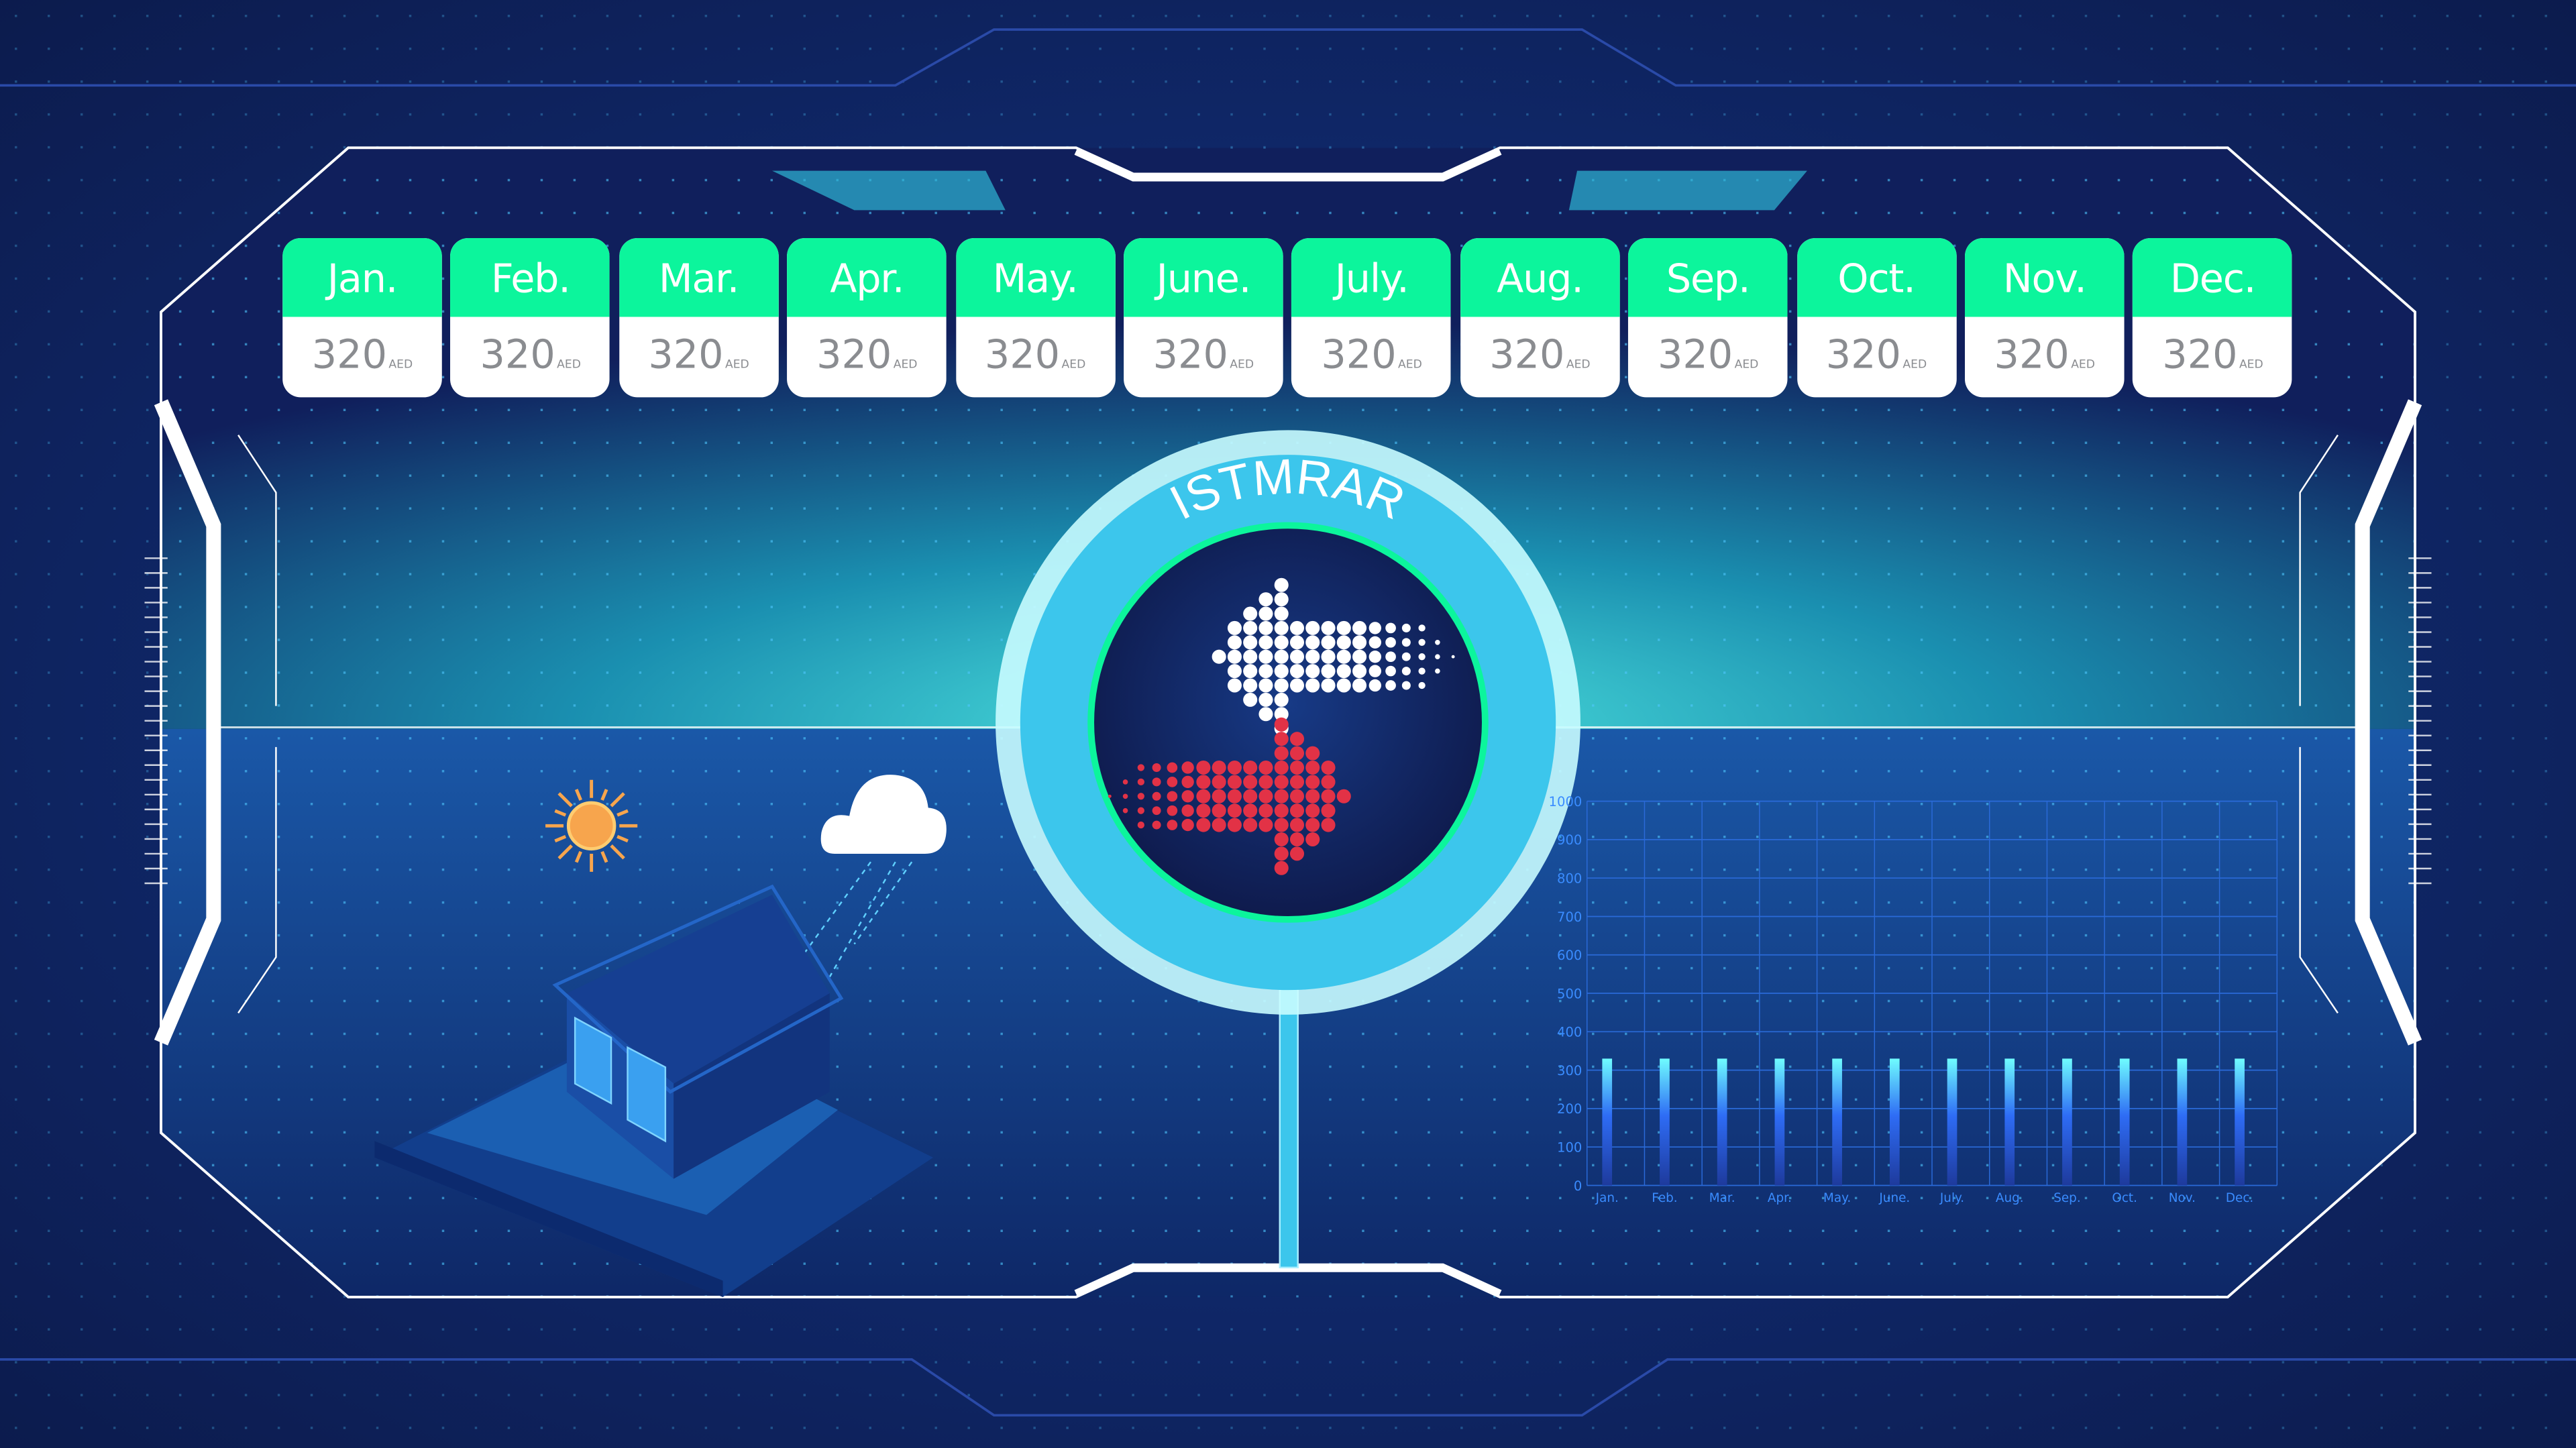 The height and width of the screenshot is (1448, 2576). Describe the element at coordinates (2045, 317) in the screenshot. I see `month-card: Nov. 320 AED` at that location.